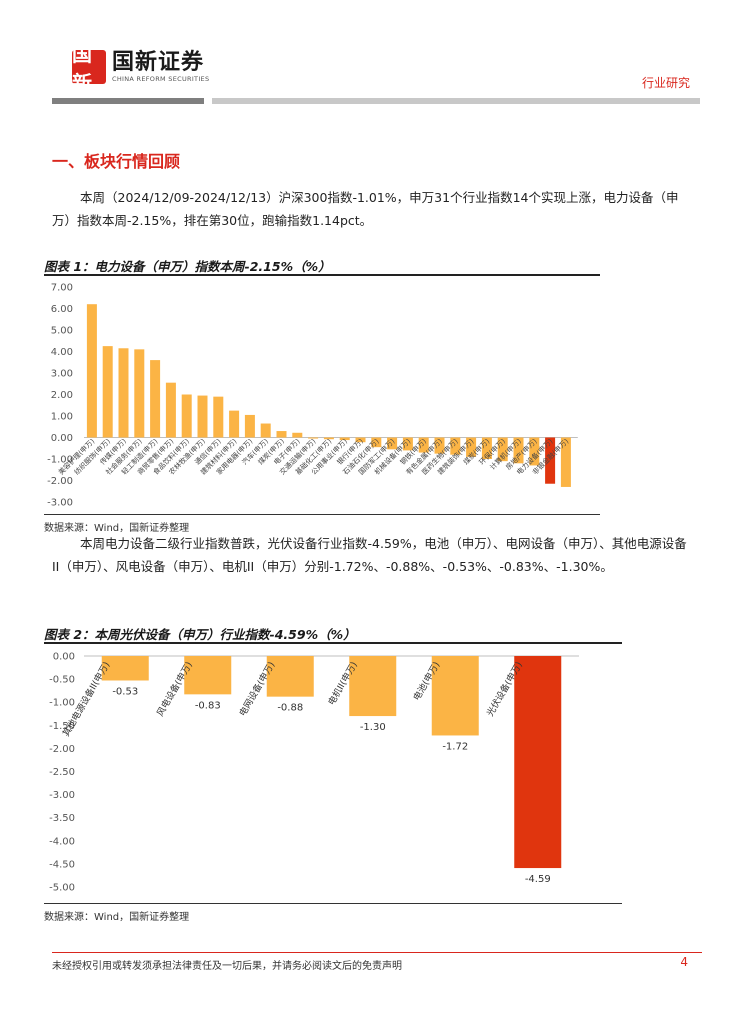 This screenshot has height=1024, width=742. Describe the element at coordinates (128, 101) in the screenshot. I see `header-divider-dark` at that location.